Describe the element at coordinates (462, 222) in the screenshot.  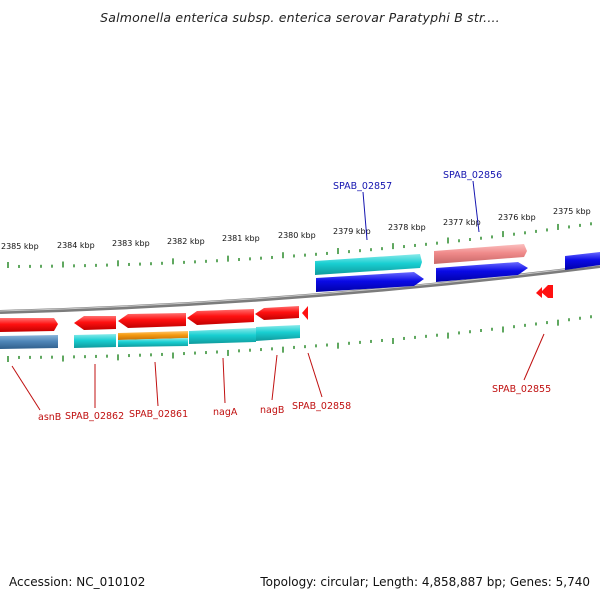
I see `scale-label: 2377 kbp` at that location.